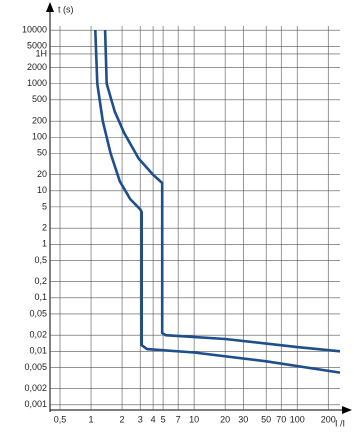  I want to click on y-tick-label: 20, so click(42, 174).